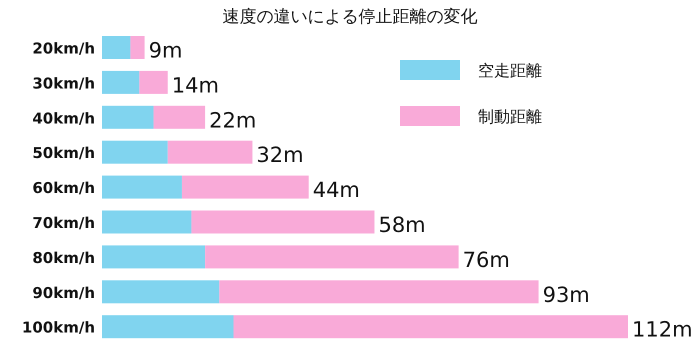 This screenshot has height=346, width=700. I want to click on annotation: 14m, so click(195, 85).